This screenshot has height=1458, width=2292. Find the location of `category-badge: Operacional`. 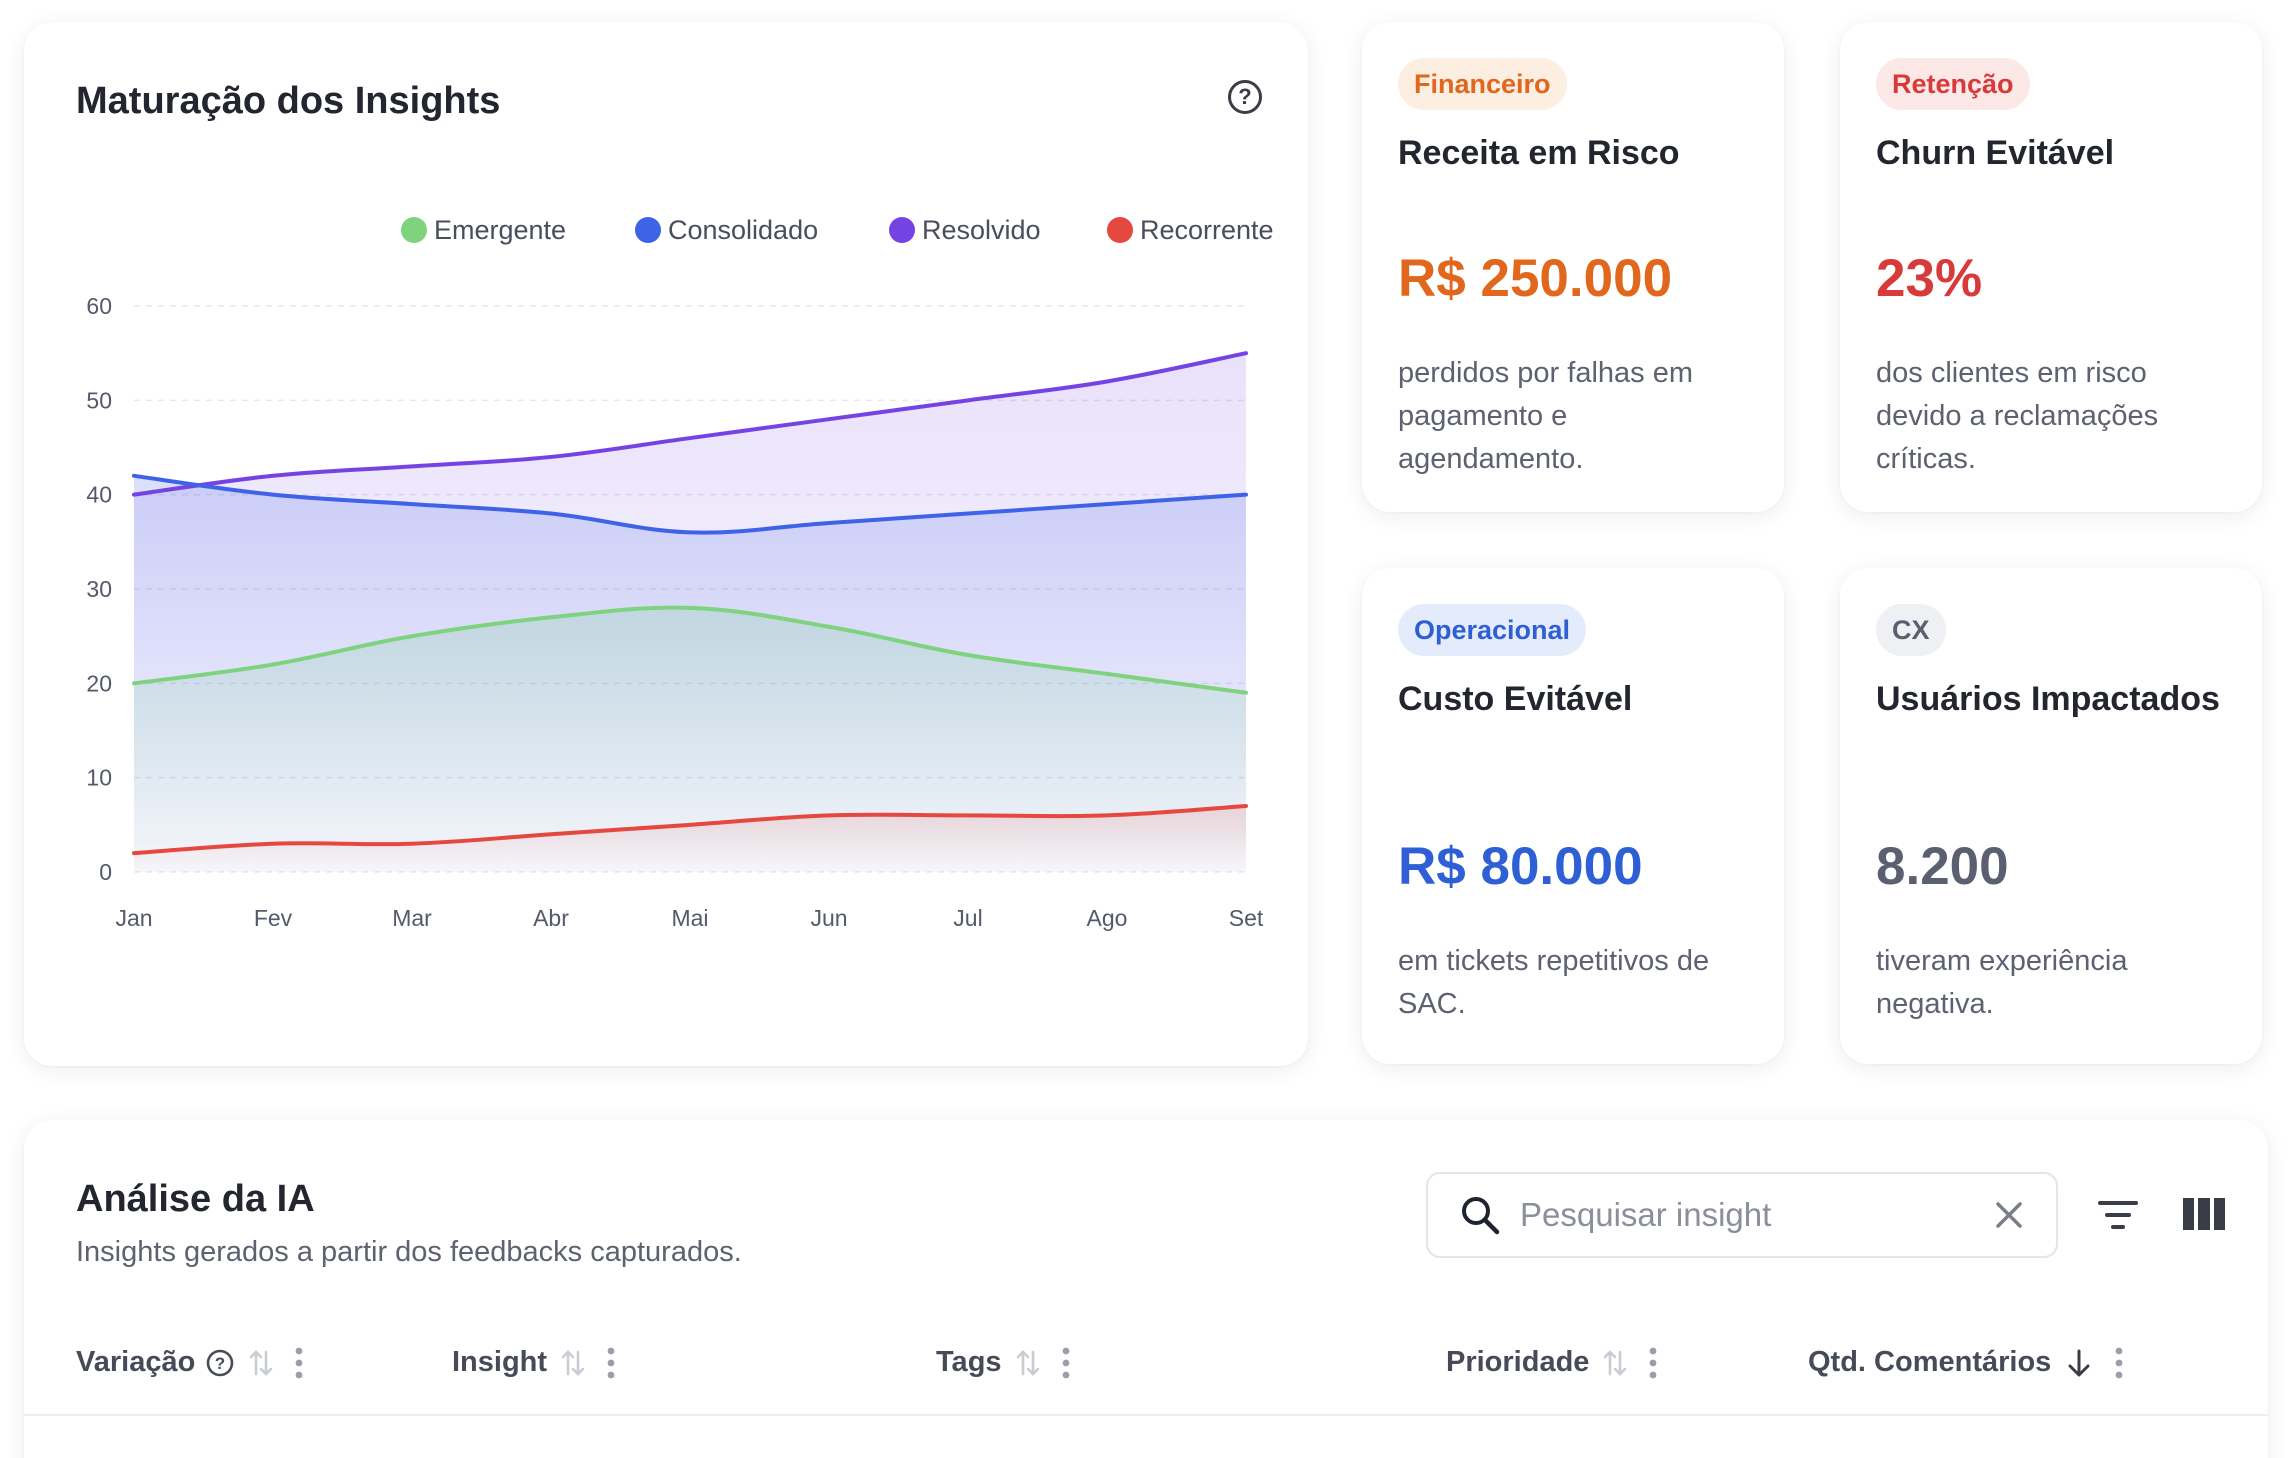

category-badge: Operacional is located at coordinates (1492, 630).